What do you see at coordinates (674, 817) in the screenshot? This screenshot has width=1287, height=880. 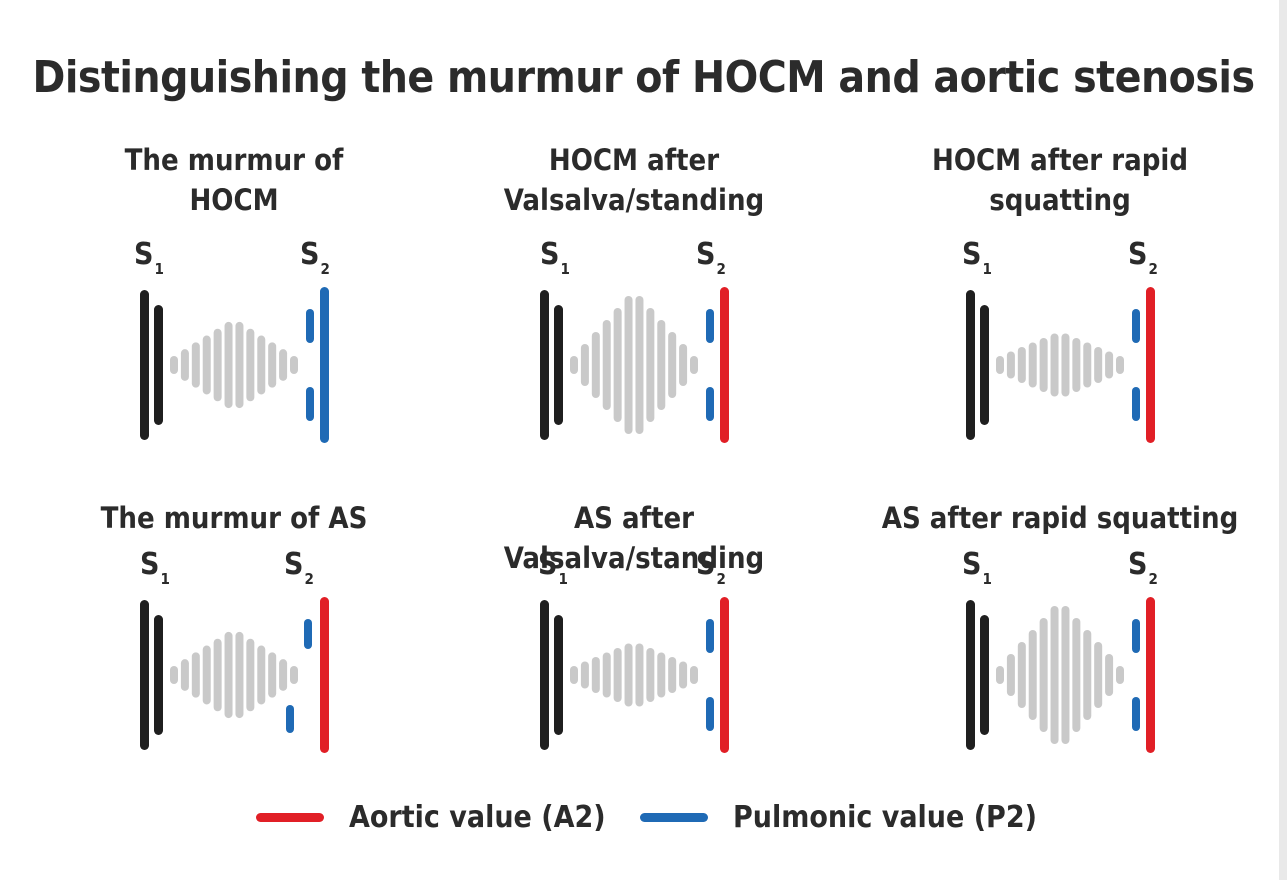 I see `pulmonic-swatch` at bounding box center [674, 817].